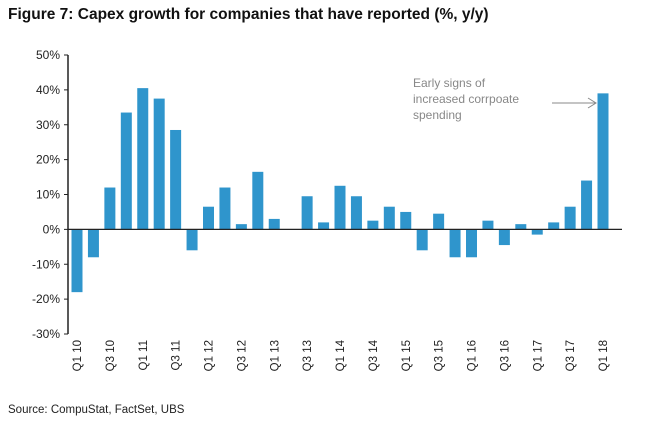 Image resolution: width=662 pixels, height=434 pixels. Describe the element at coordinates (505, 355) in the screenshot. I see `x-tick-label: Q3 16` at that location.